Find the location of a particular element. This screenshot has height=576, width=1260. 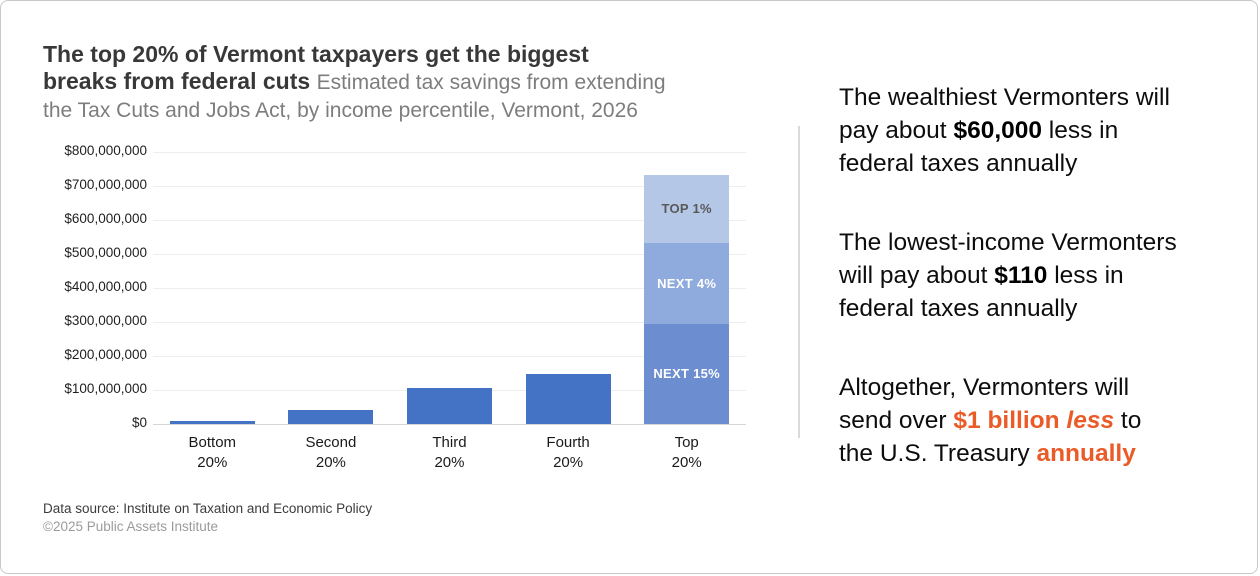

y-axis-tick-label: $200,000,000 is located at coordinates (105, 354).